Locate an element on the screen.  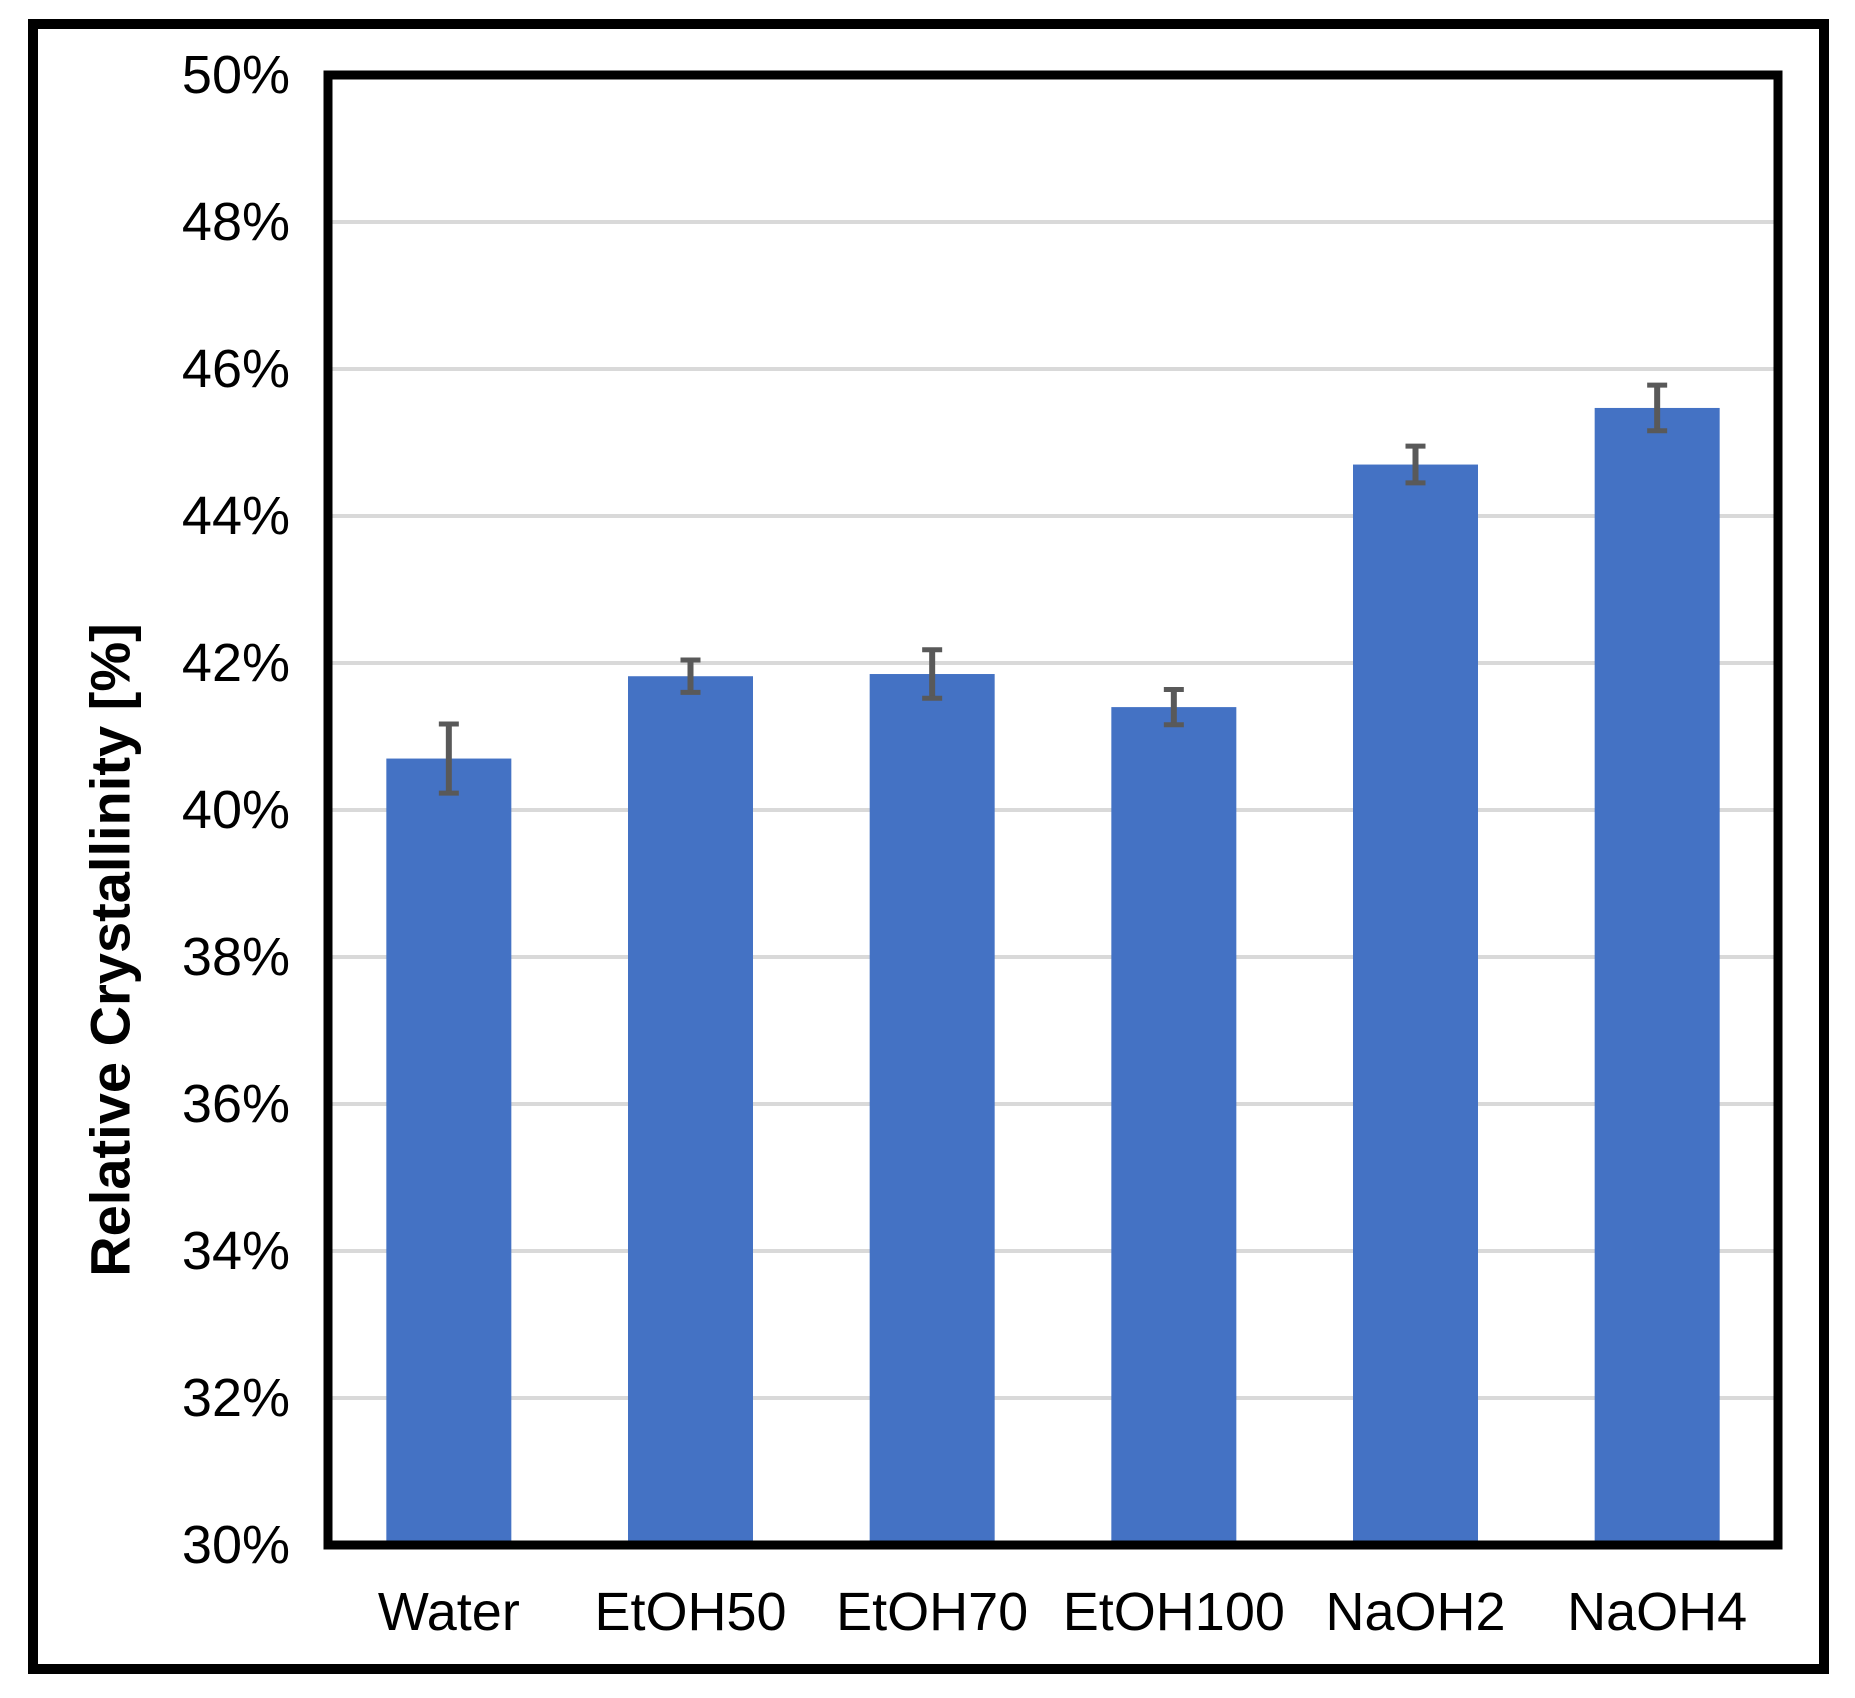
x-tick-label: Water is located at coordinates (449, 1612).